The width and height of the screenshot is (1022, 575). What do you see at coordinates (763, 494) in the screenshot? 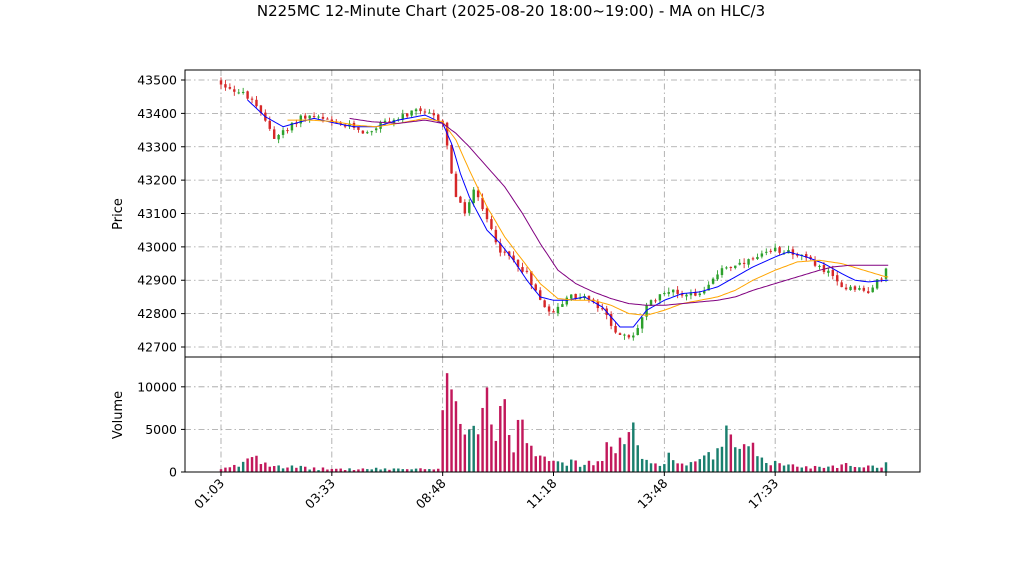
I see `time-tick-label: 17:33` at bounding box center [763, 494].